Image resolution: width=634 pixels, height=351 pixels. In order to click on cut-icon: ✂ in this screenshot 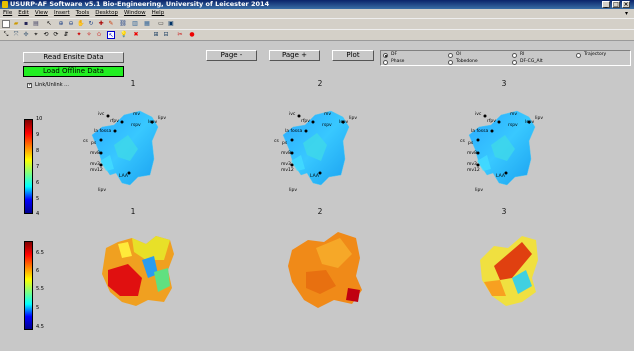, I will do `click(180, 34)`.